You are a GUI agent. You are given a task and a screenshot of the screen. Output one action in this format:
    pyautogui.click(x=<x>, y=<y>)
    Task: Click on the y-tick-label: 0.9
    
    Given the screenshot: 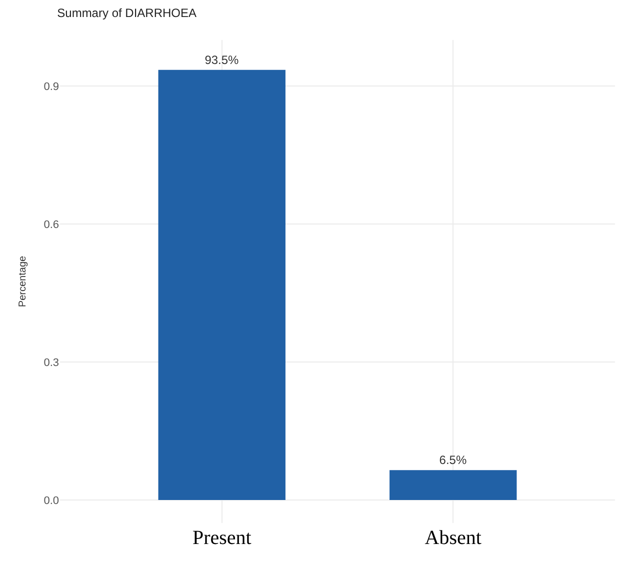 What is the action you would take?
    pyautogui.click(x=51, y=86)
    